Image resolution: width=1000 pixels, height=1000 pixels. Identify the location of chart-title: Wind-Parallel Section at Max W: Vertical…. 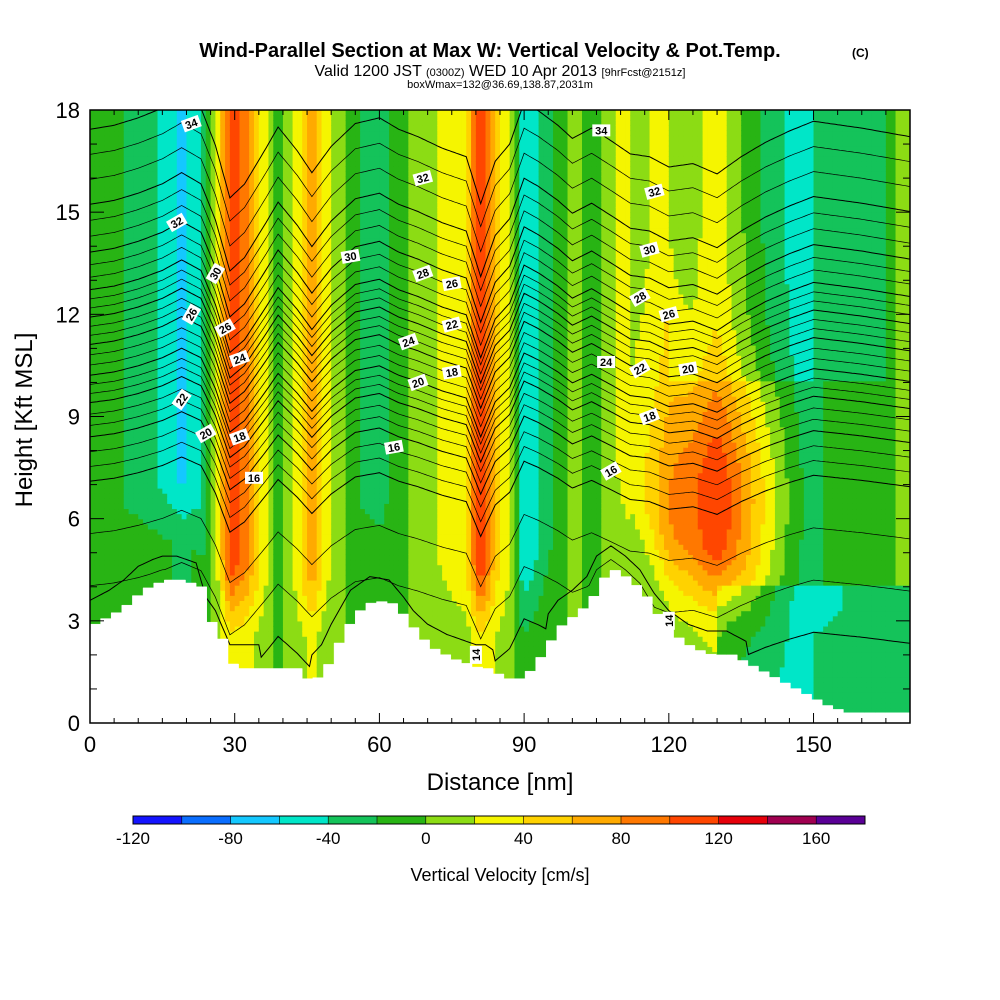
(489, 51).